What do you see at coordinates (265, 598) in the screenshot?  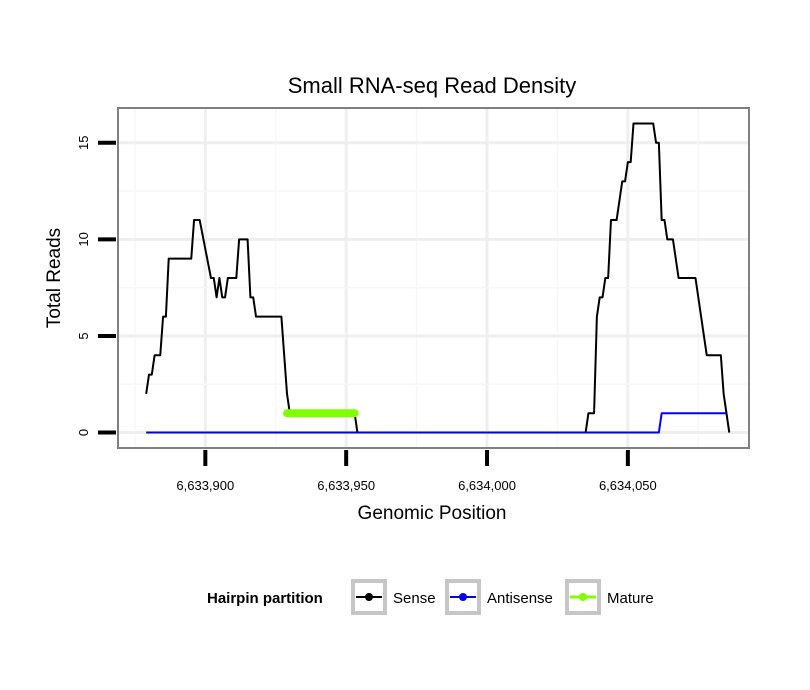 I see `legend-title: Hairpin partition` at bounding box center [265, 598].